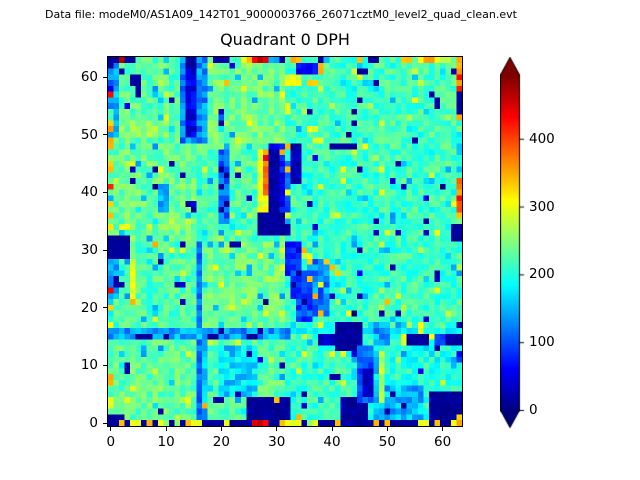 Image resolution: width=640 pixels, height=480 pixels. I want to click on colorbar-tick-label: 300, so click(542, 206).